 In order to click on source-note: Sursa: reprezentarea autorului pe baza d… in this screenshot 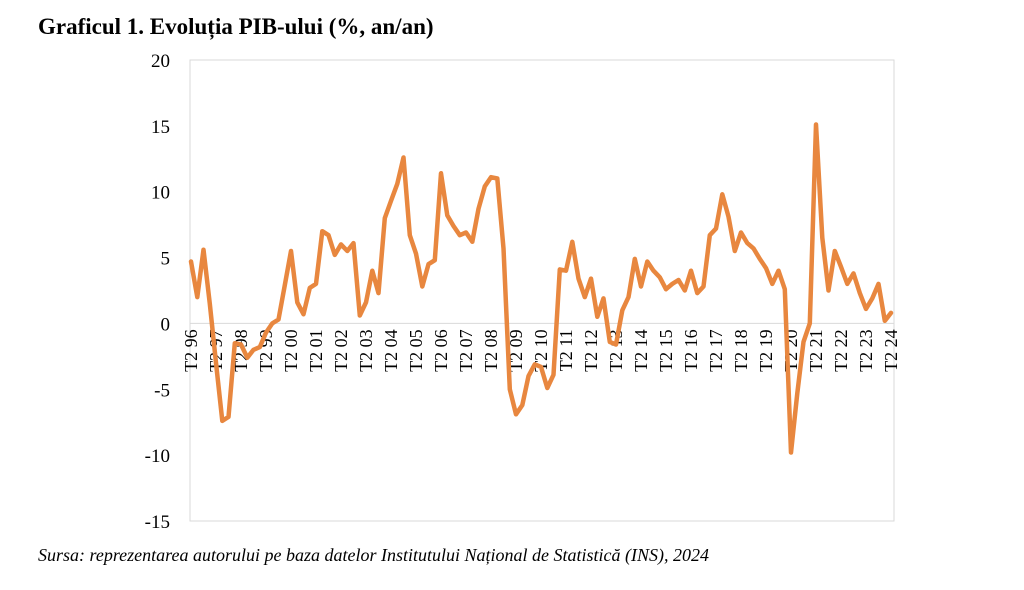, I will do `click(373, 555)`.